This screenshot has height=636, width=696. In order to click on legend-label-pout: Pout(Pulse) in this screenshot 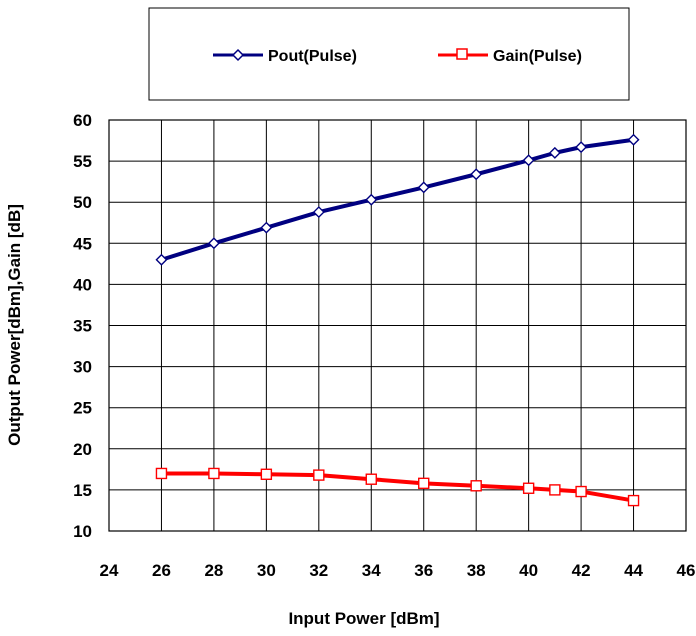, I will do `click(312, 56)`.